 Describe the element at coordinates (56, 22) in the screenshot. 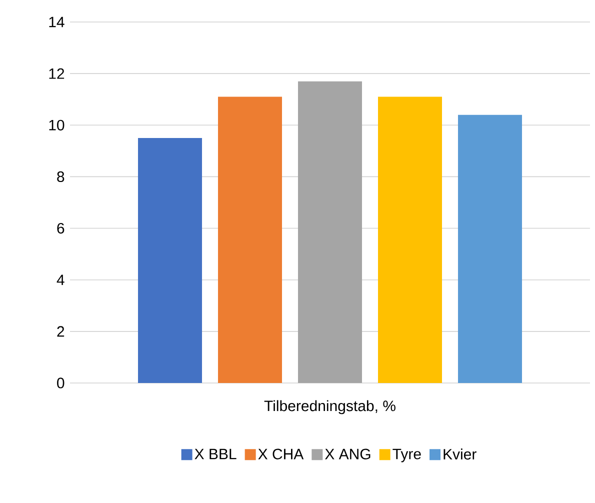

I see `y-tick-label: 14` at that location.